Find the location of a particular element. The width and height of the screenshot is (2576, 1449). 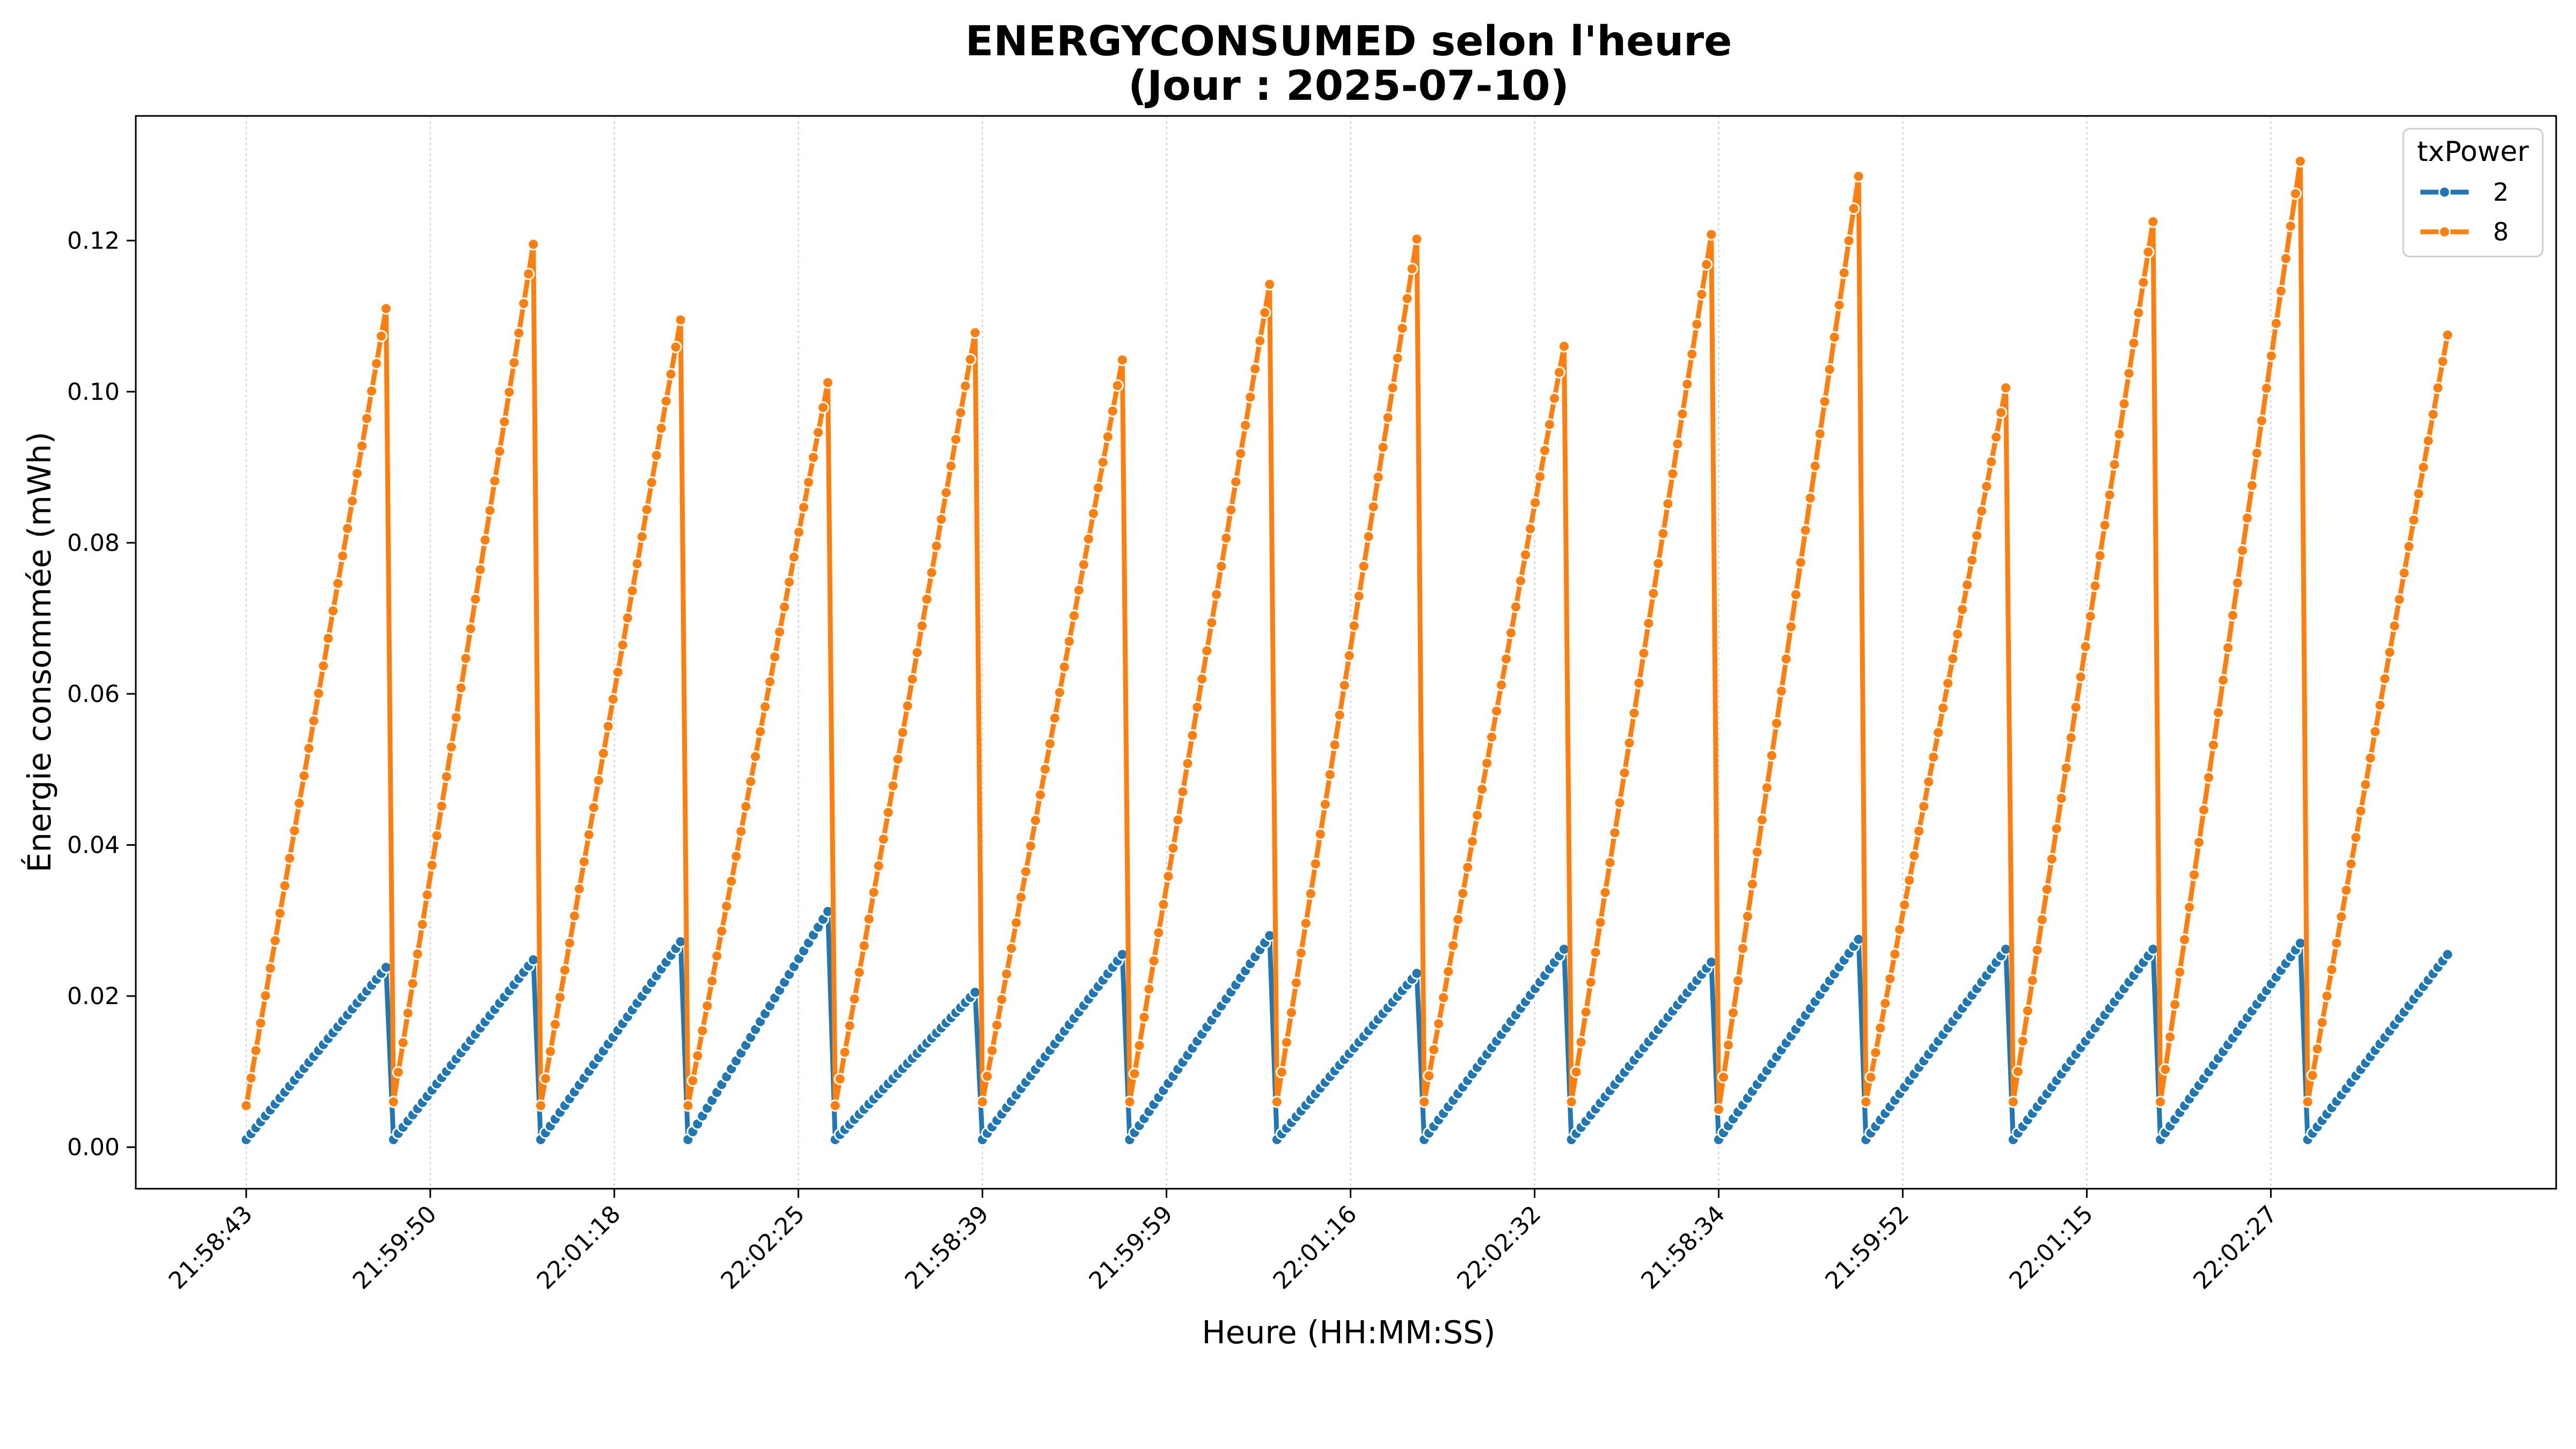

y-axis-label: Énergie consommée (mWh) is located at coordinates (39, 651).